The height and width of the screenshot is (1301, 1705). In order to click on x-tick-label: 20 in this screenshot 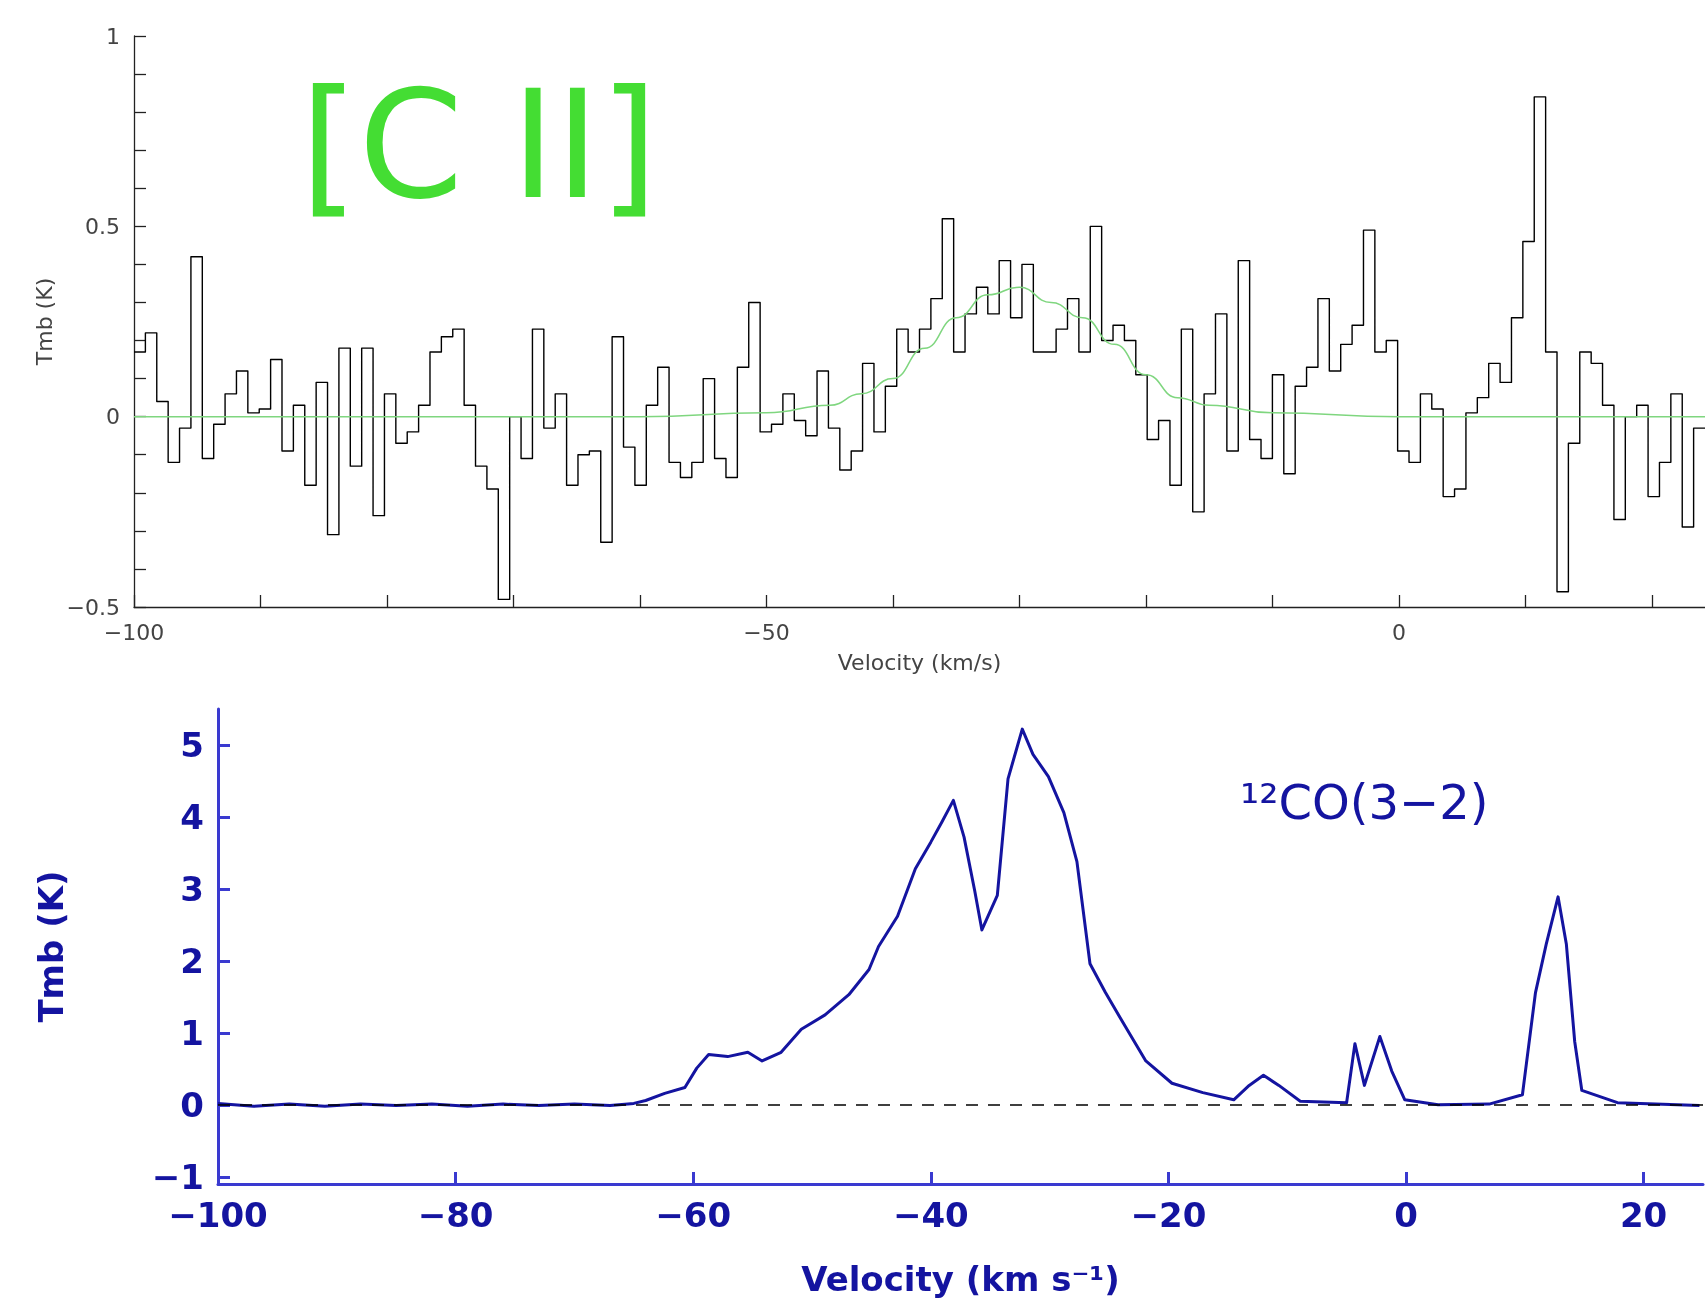, I will do `click(1643, 1215)`.